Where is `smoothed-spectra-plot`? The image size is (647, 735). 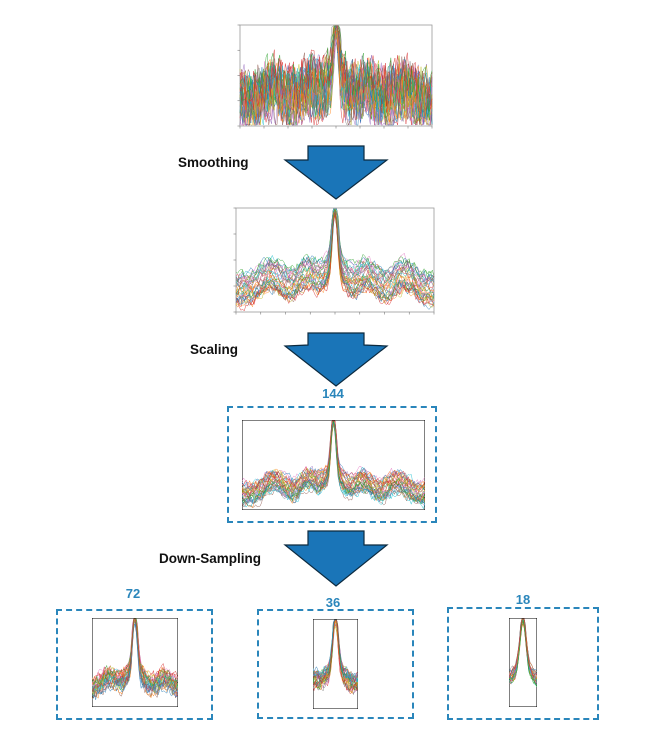 smoothed-spectra-plot is located at coordinates (334, 261).